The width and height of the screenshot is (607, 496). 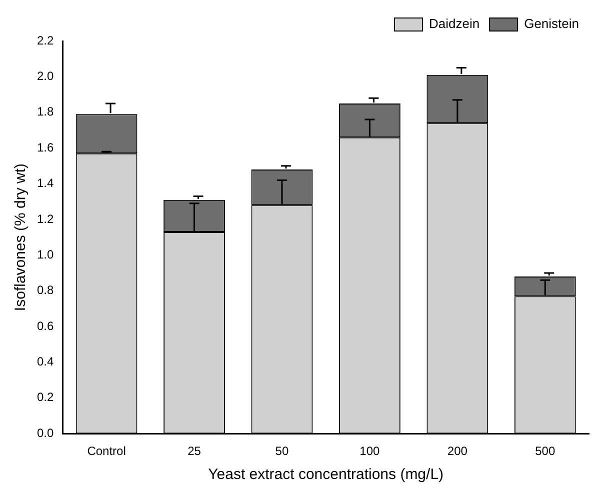 I want to click on x-tick-label: Control, so click(x=106, y=451).